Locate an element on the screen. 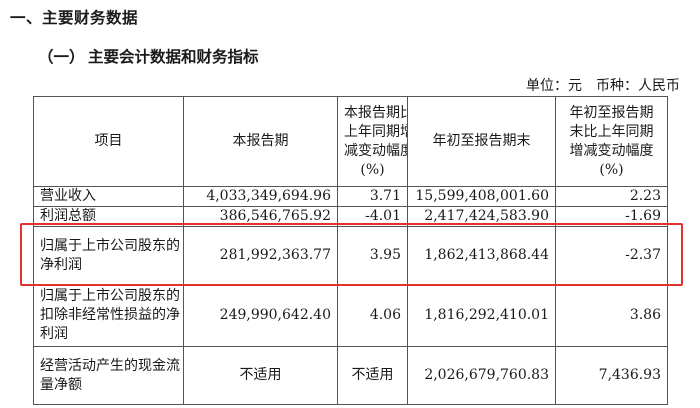 This screenshot has height=408, width=700. row-ytd-change: 7,436.93 is located at coordinates (611, 375).